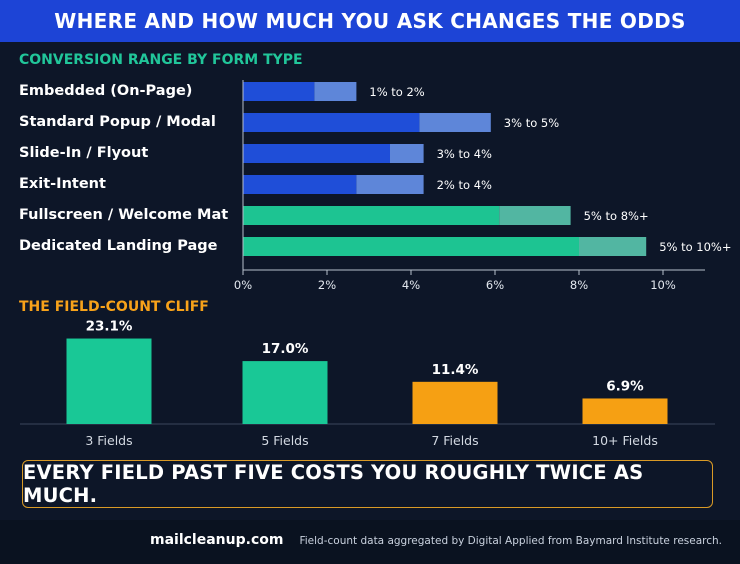 Image resolution: width=740 pixels, height=564 pixels. I want to click on range-row-label: Fullscreen / Welcome Mat, so click(124, 215).